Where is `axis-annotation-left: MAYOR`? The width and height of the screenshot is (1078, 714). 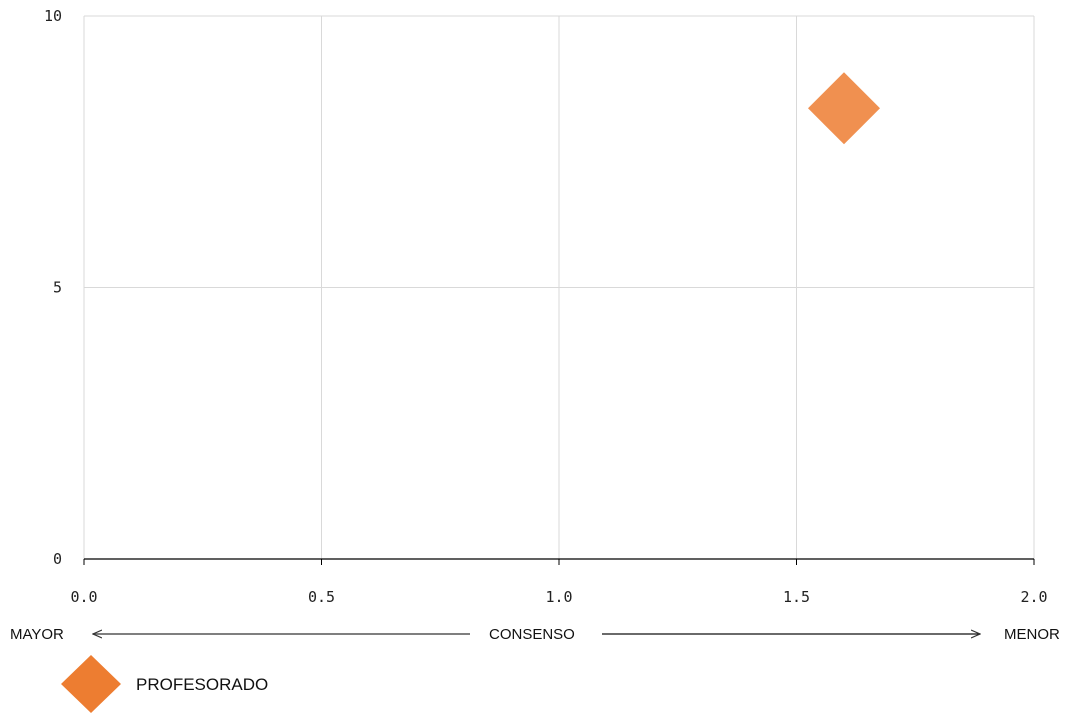
axis-annotation-left: MAYOR is located at coordinates (37, 634).